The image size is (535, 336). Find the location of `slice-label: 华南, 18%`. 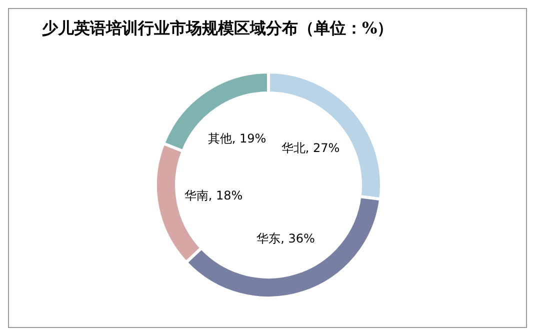

slice-label: 华南, 18% is located at coordinates (213, 195).